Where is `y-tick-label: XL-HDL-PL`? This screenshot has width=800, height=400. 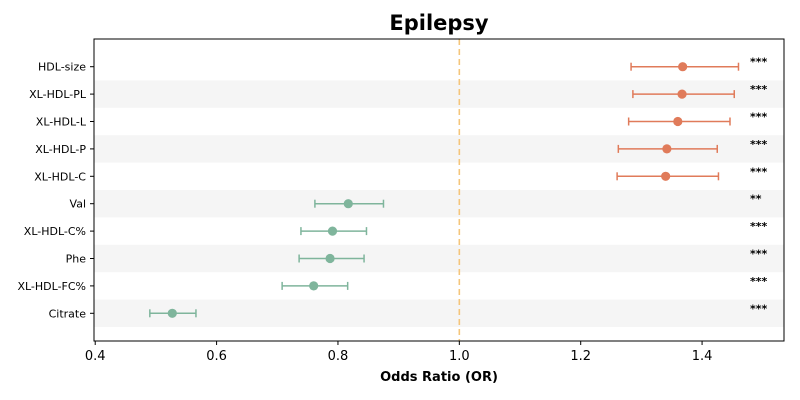 y-tick-label: XL-HDL-PL is located at coordinates (58, 94).